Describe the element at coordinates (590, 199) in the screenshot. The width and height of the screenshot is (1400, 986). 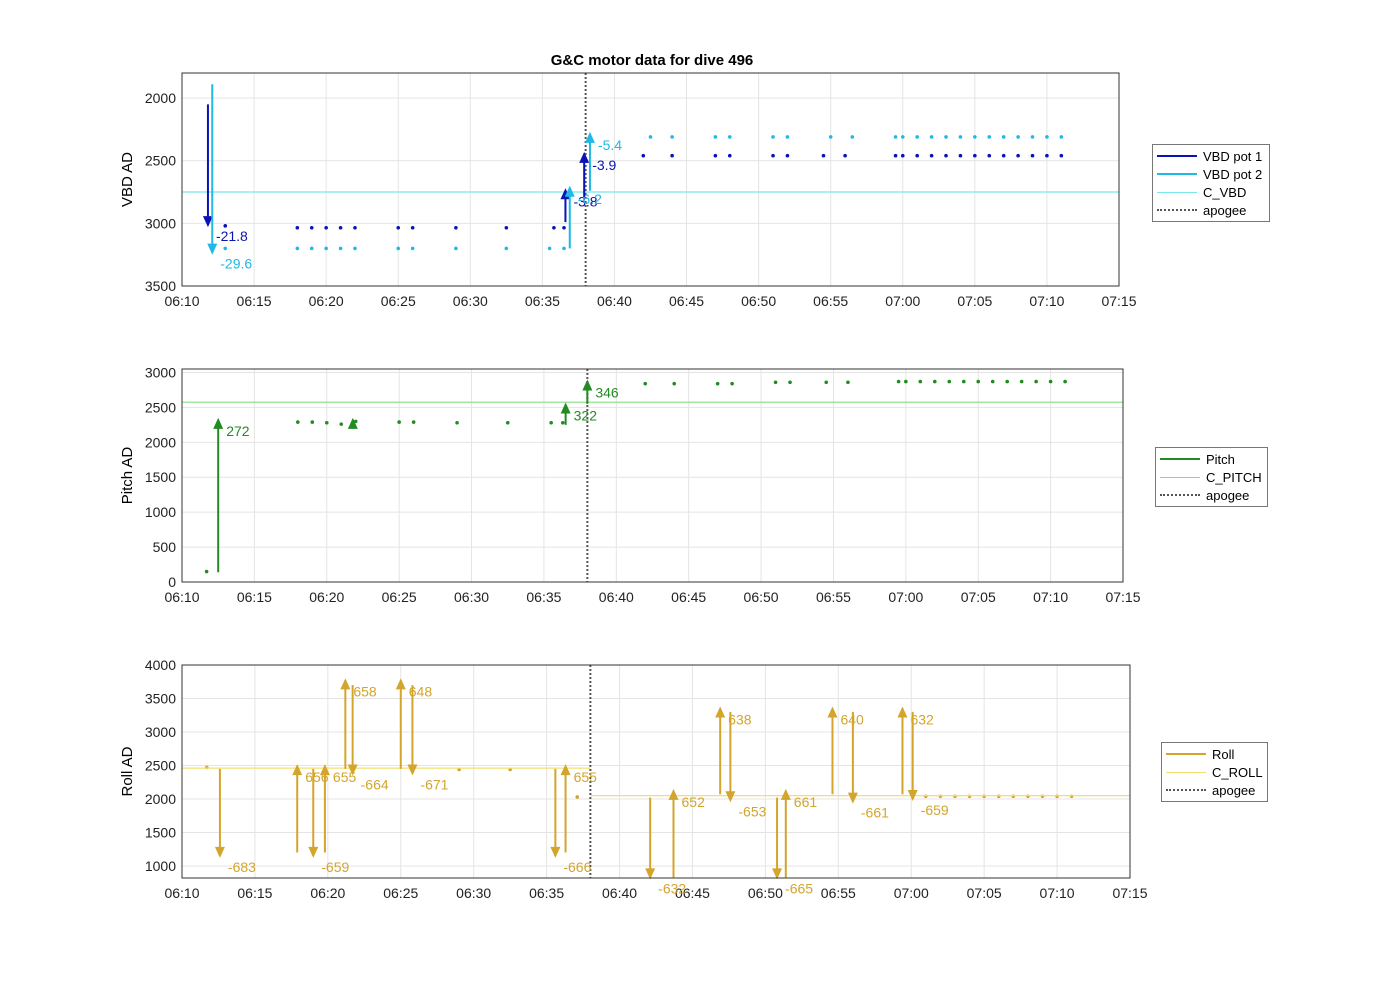
I see `move-label: -6.2` at that location.